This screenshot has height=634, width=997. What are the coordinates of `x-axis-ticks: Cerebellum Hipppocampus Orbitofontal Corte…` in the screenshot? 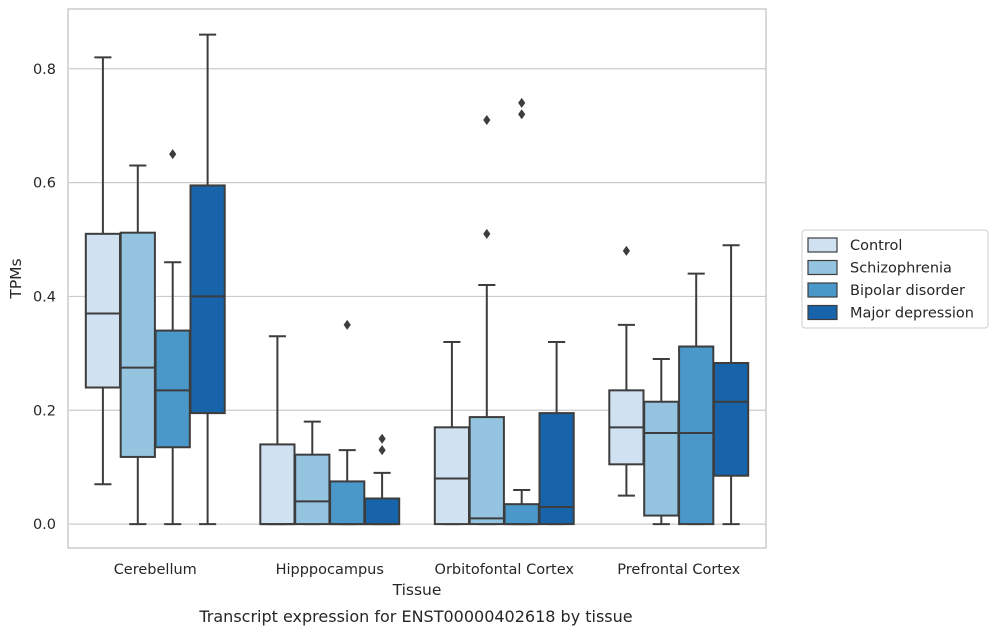 It's located at (427, 570).